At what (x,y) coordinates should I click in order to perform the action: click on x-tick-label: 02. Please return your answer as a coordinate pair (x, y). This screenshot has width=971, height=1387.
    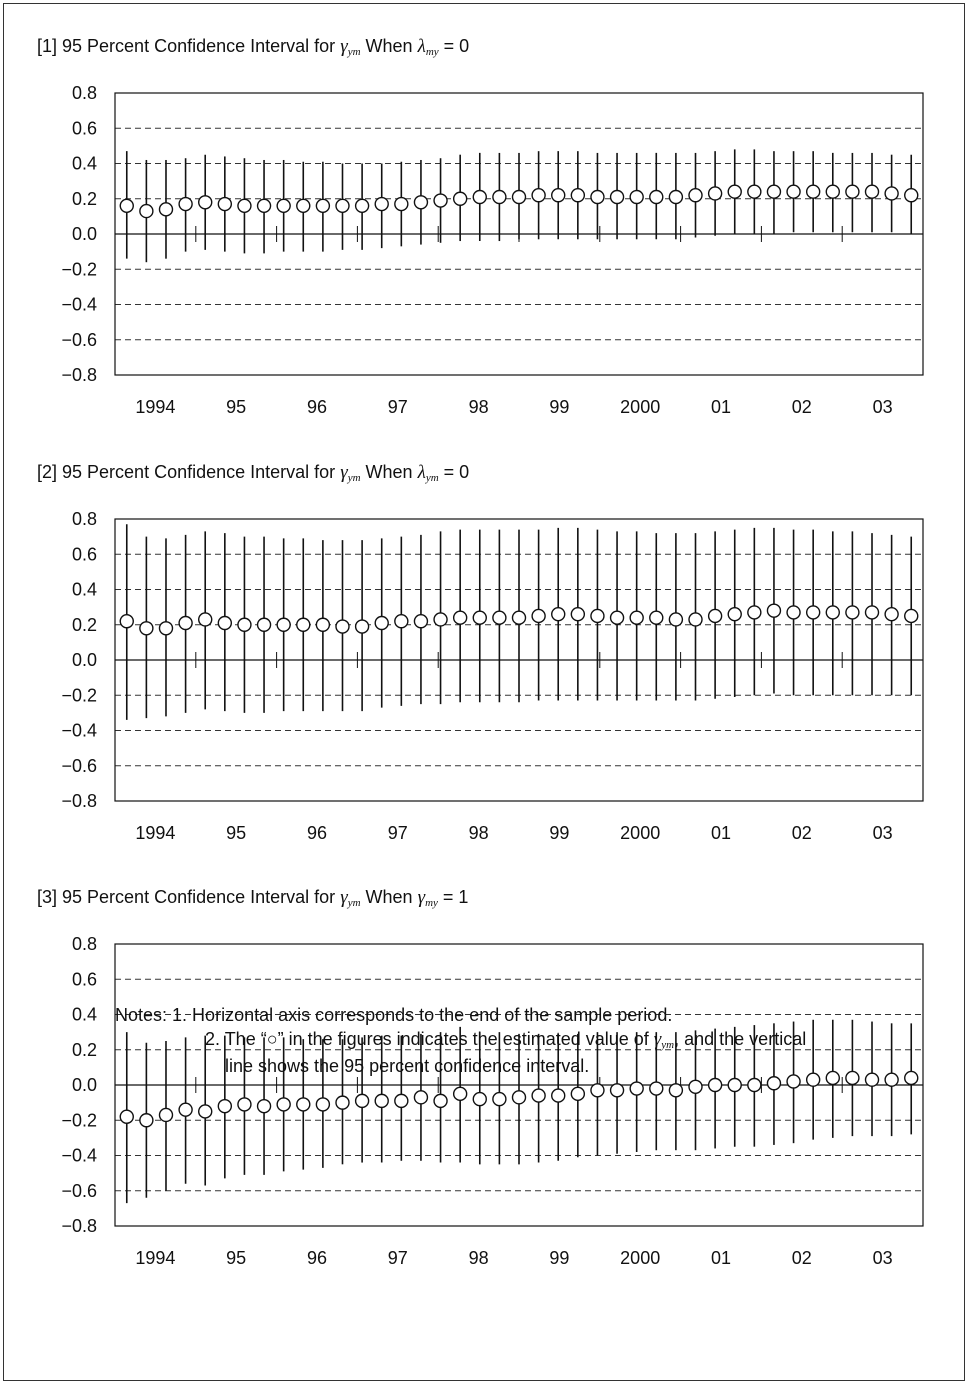
    Looking at the image, I should click on (802, 1258).